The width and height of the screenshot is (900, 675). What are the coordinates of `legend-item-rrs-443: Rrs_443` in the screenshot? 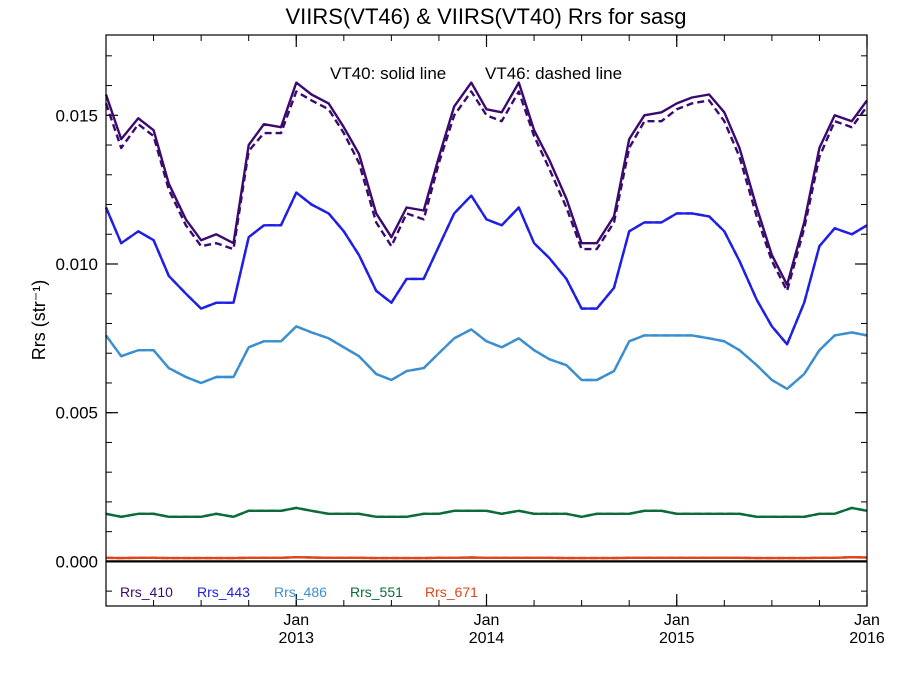 It's located at (223, 592).